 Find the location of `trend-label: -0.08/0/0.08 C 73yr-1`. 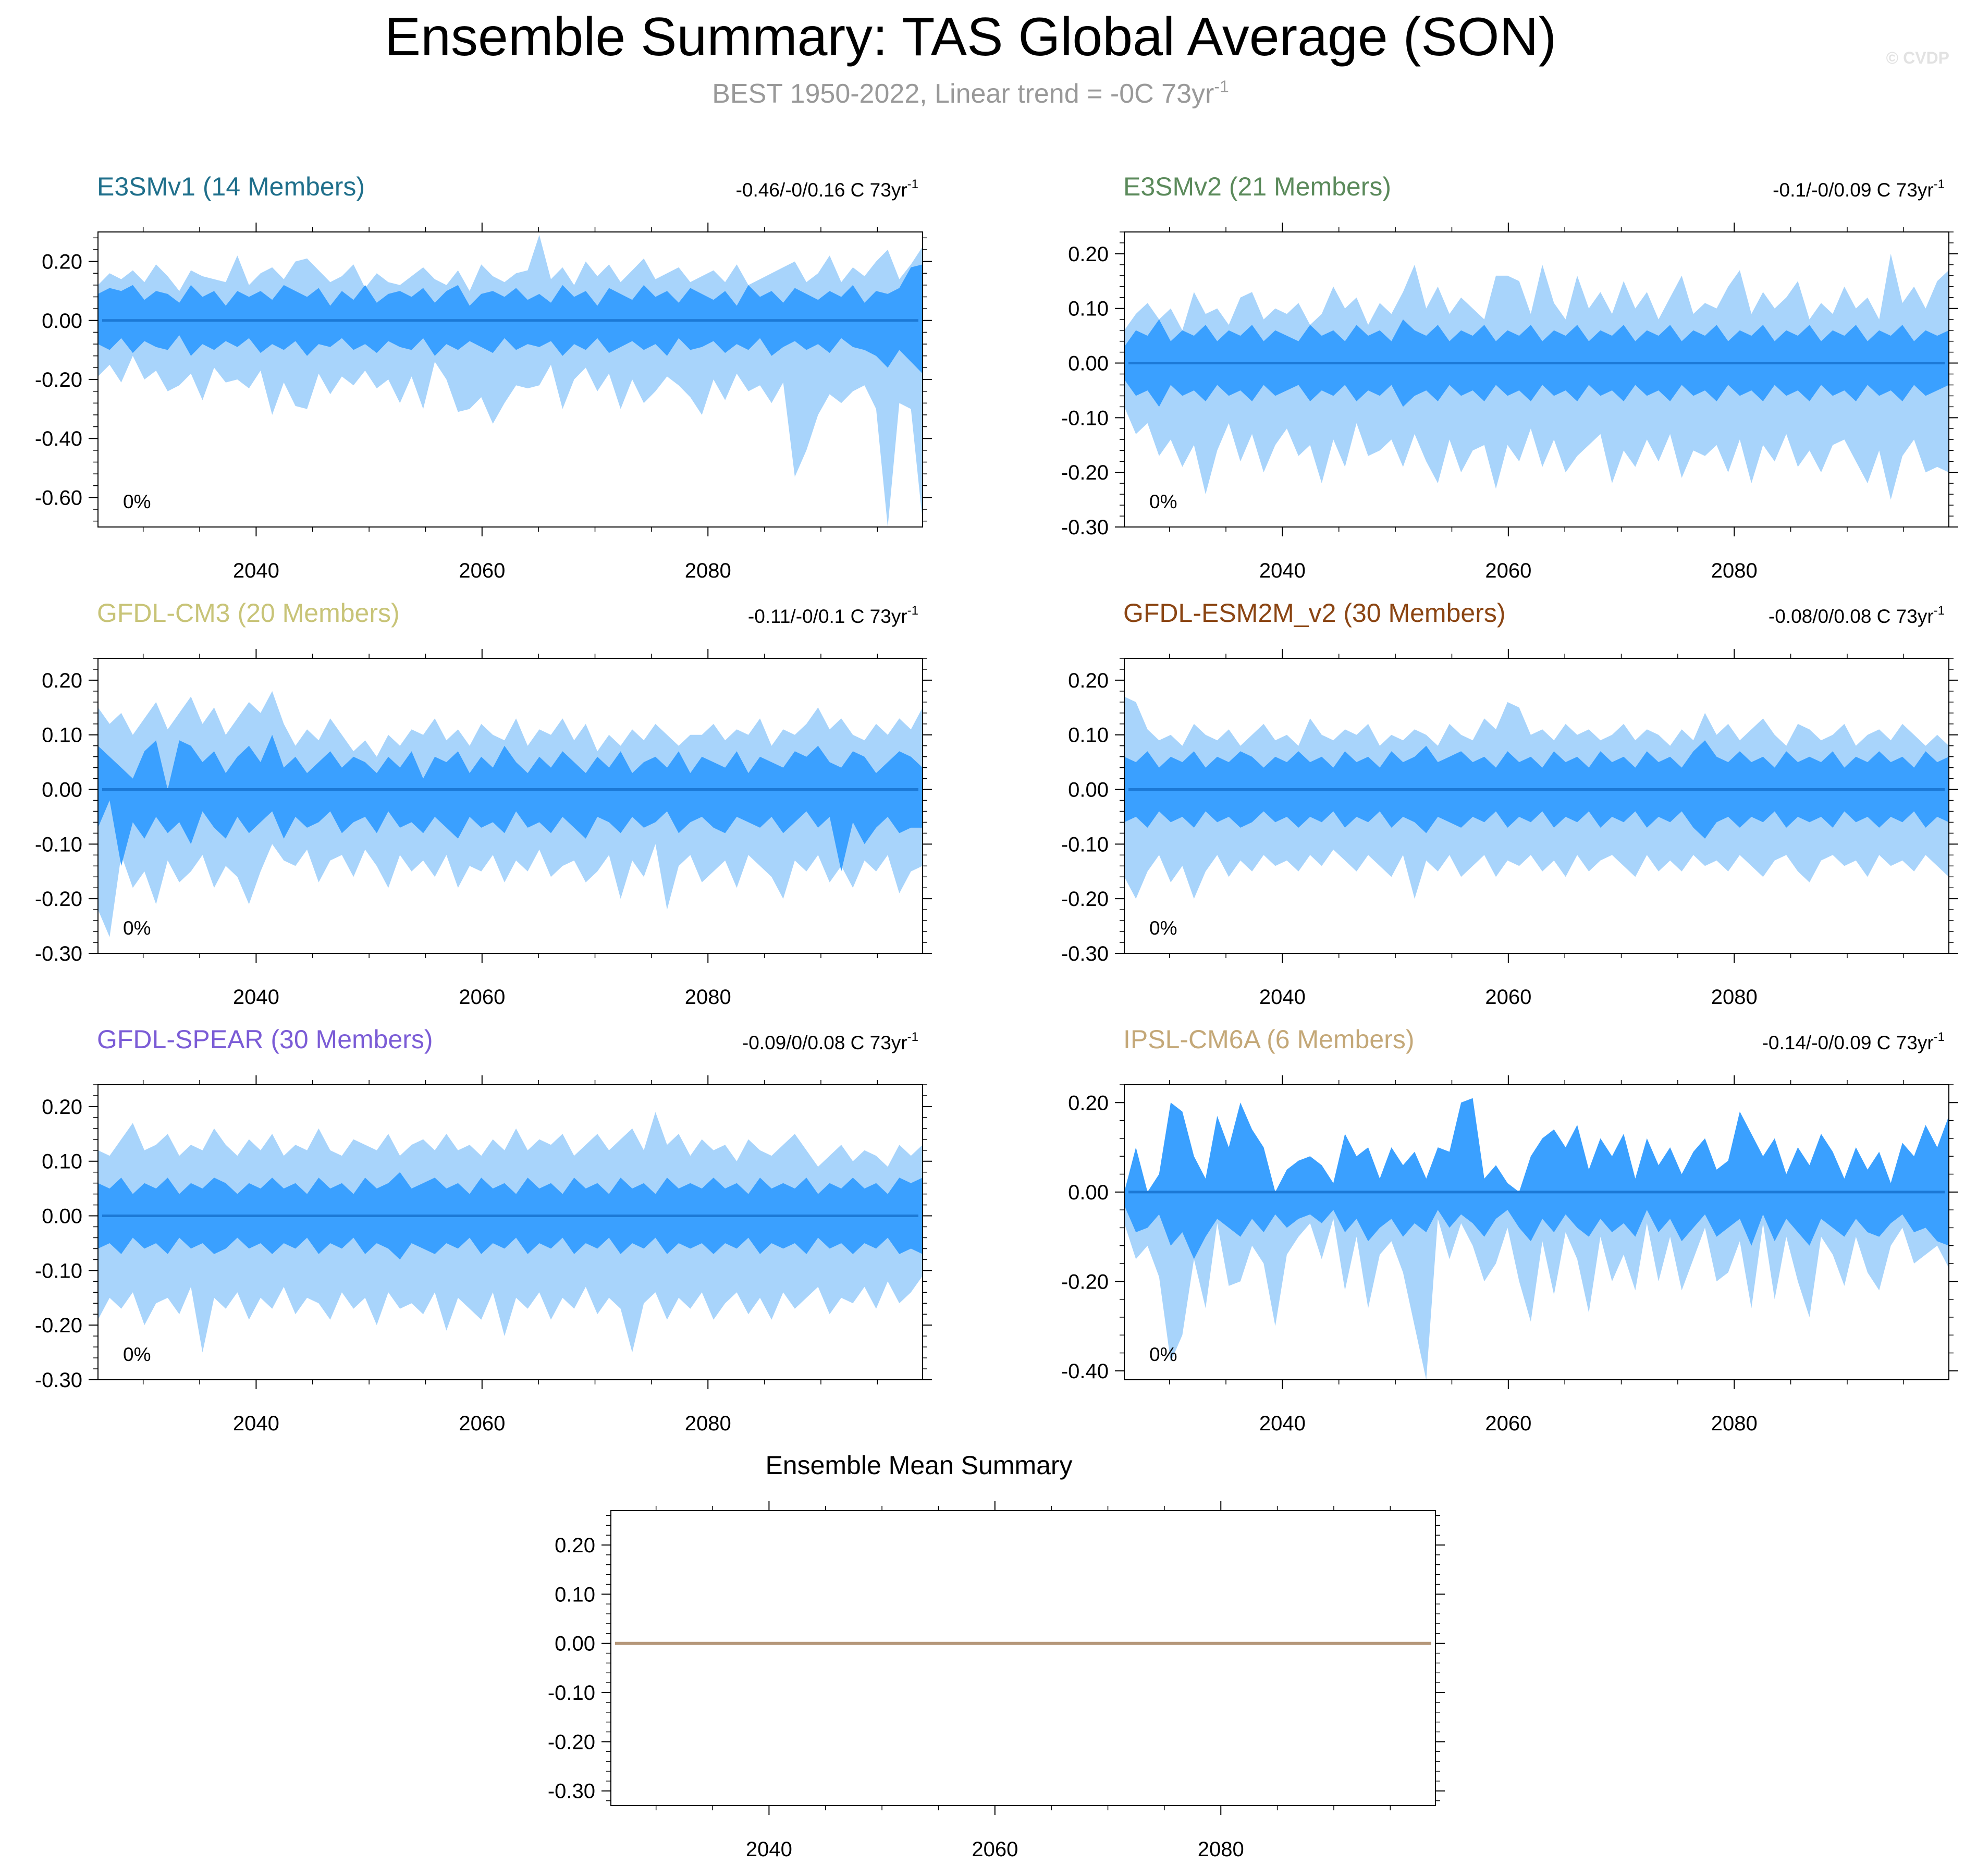

trend-label: -0.08/0/0.08 C 73yr-1 is located at coordinates (1857, 615).